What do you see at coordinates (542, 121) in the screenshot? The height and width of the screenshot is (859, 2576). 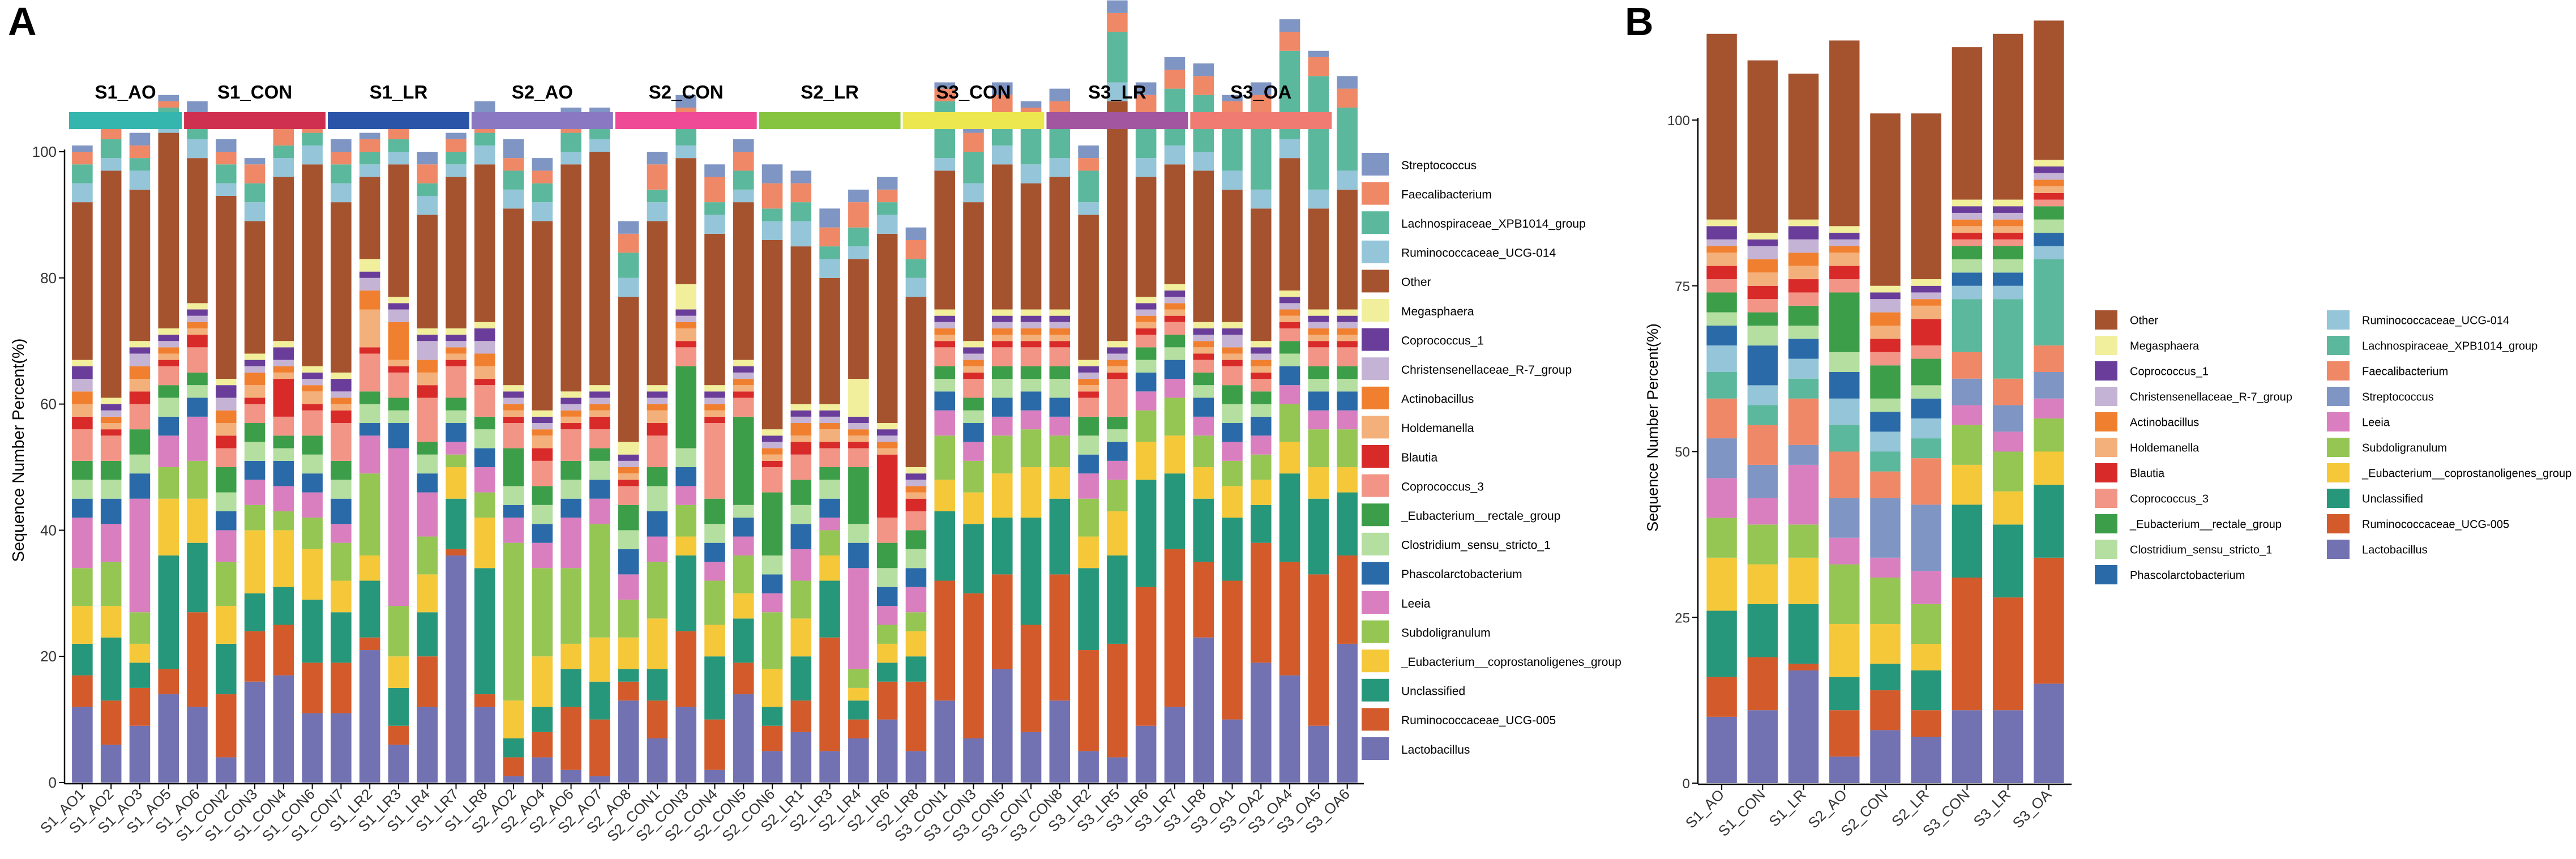 I see `group-color-band` at bounding box center [542, 121].